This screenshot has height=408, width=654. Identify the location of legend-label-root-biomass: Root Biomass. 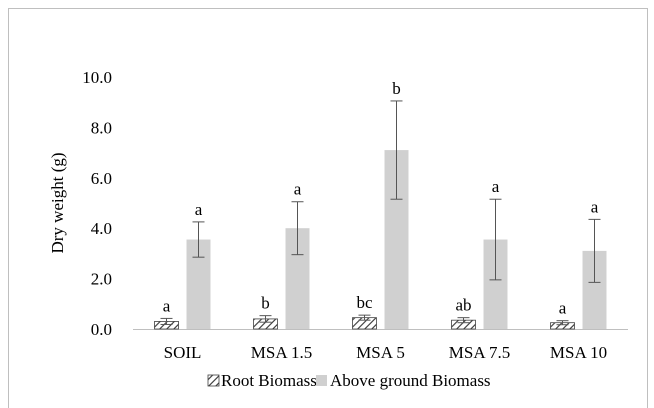
(269, 380).